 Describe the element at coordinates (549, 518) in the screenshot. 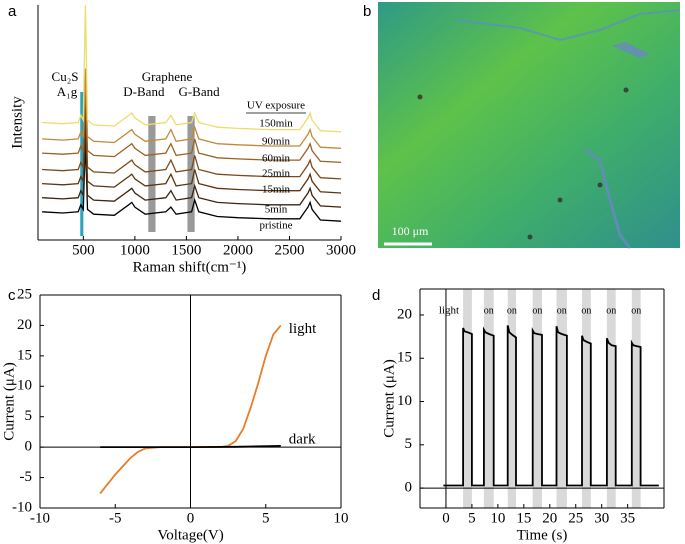

I see `x-tick-label: 20` at that location.